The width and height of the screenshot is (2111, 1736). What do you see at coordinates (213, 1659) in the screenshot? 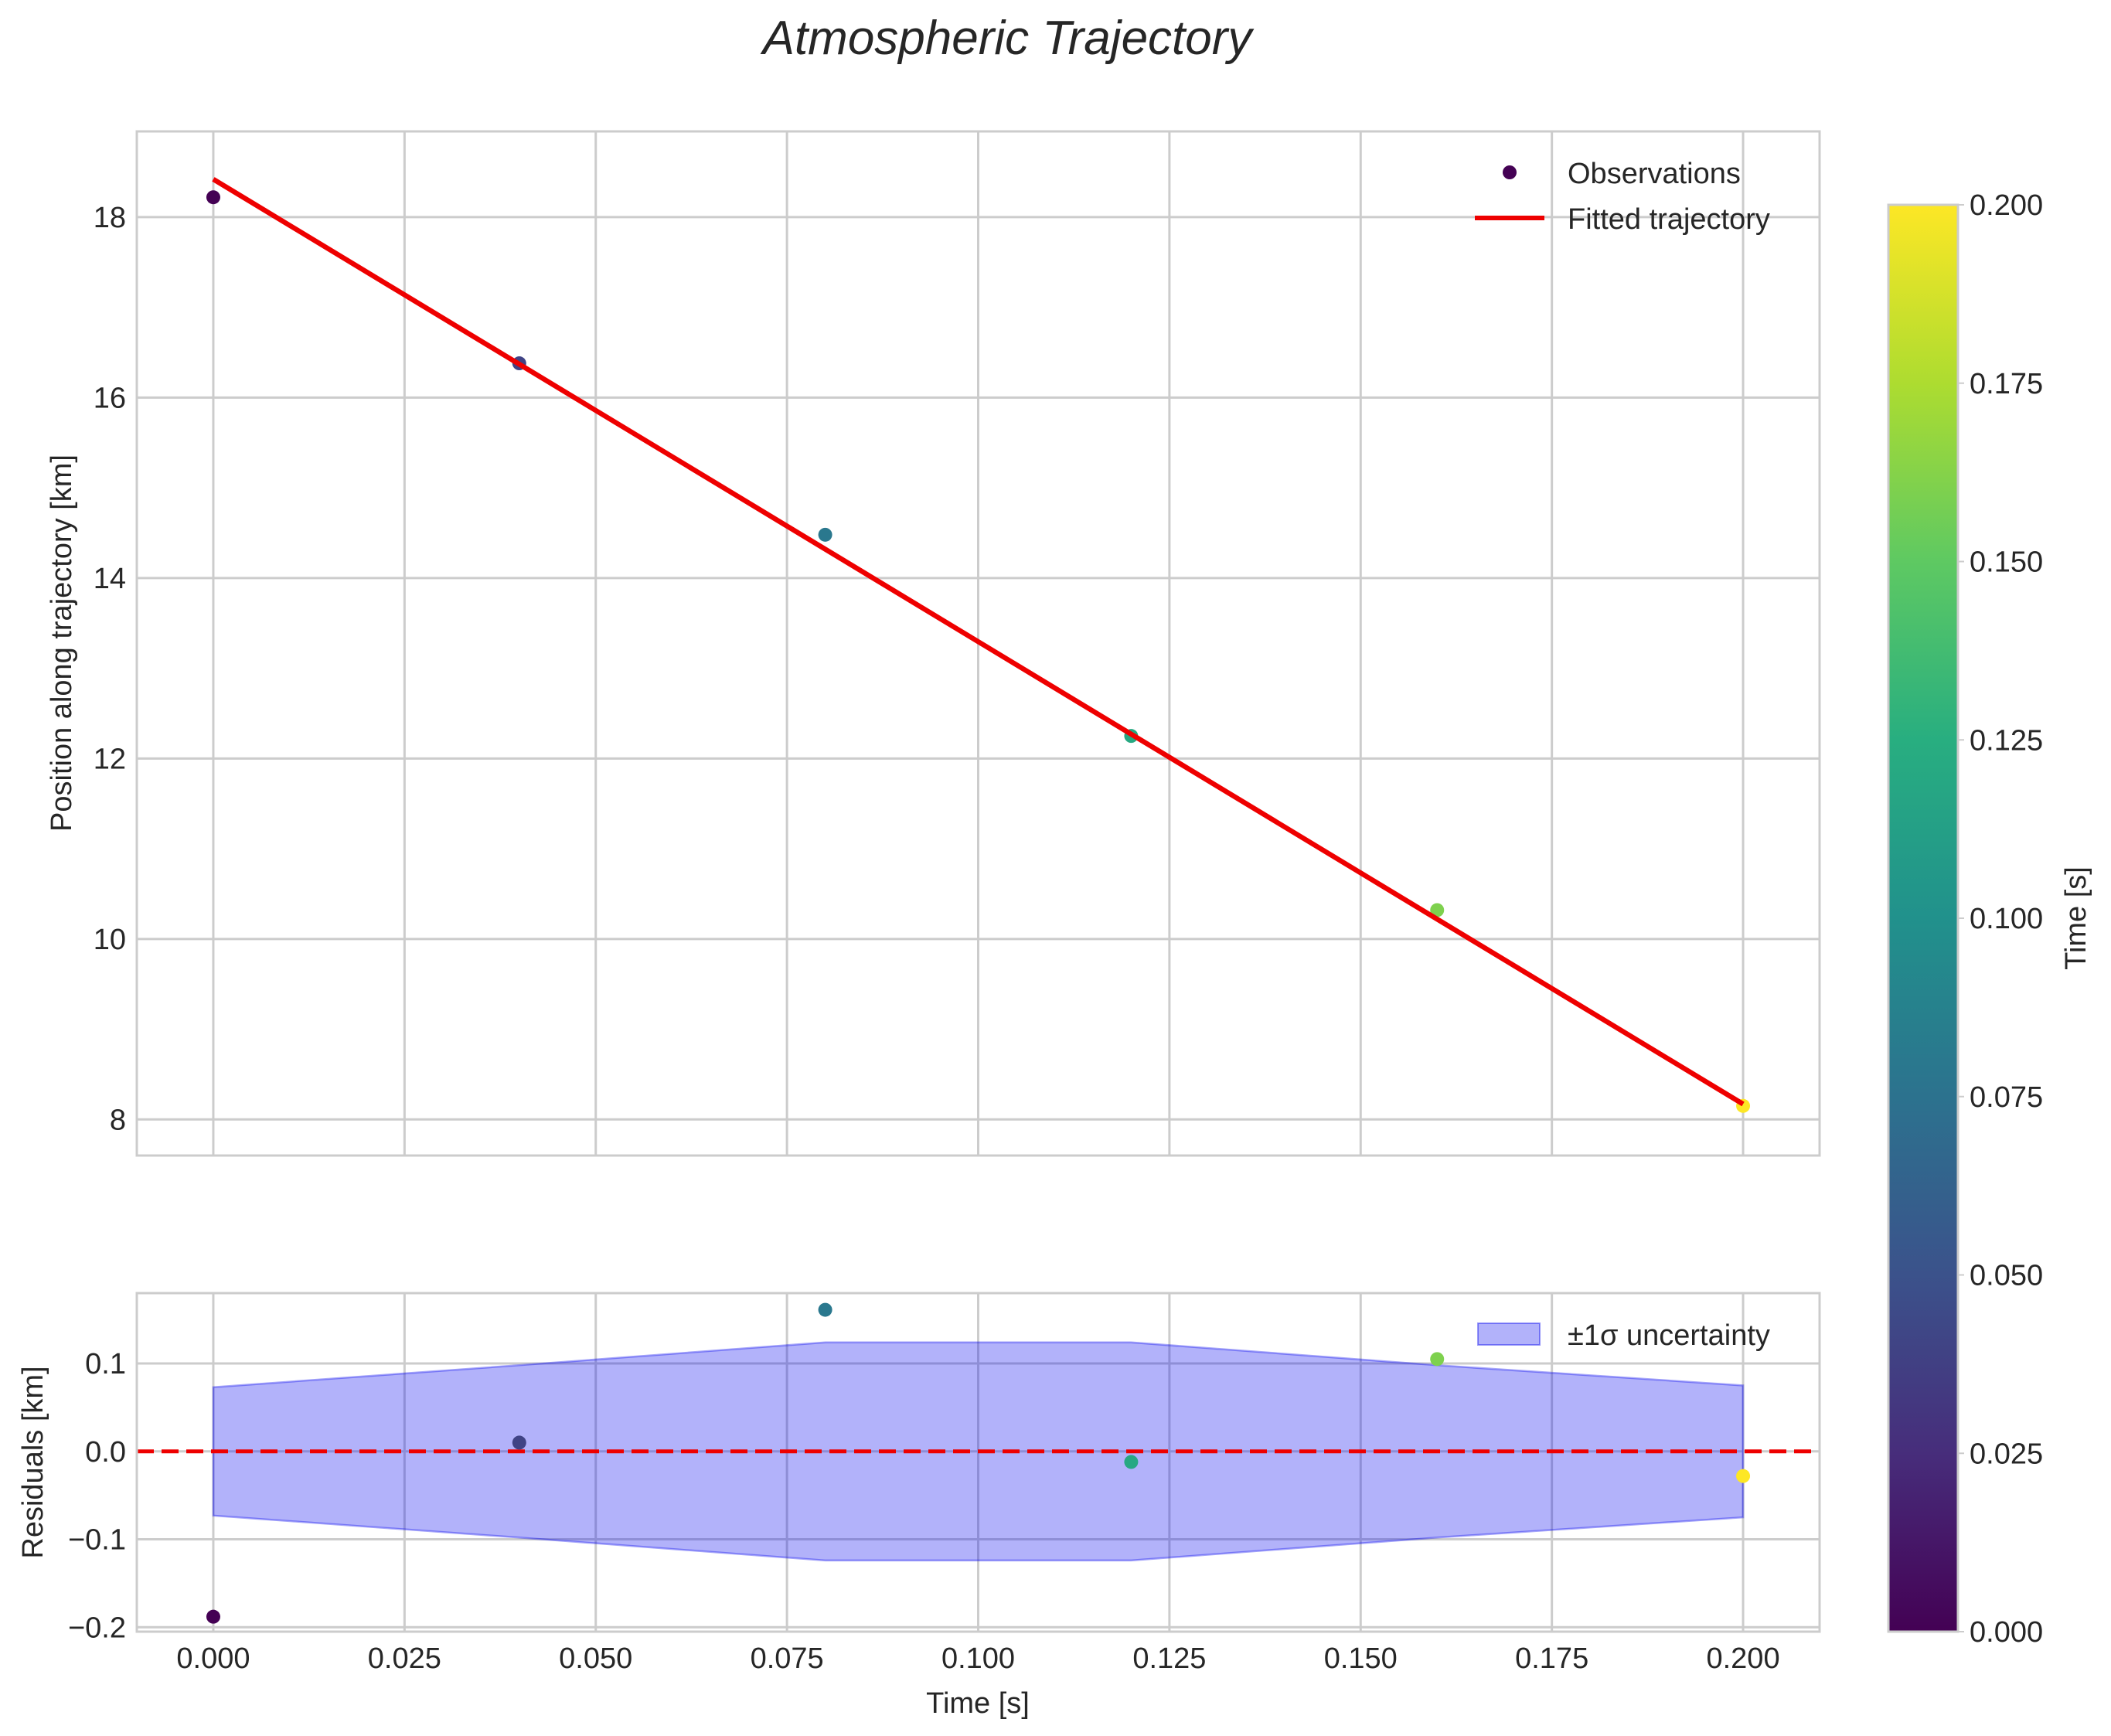
I see `bottom-x-tick-label: 0.000` at bounding box center [213, 1659].